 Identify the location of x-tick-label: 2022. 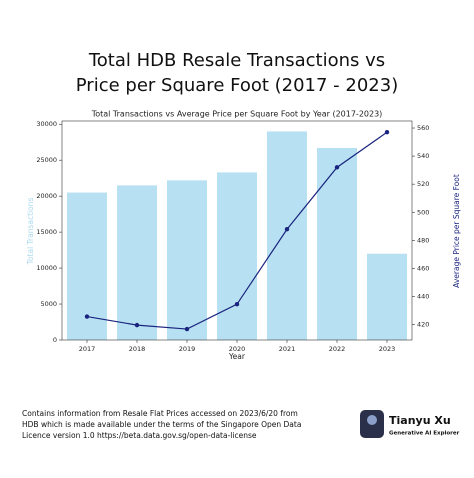
(337, 349).